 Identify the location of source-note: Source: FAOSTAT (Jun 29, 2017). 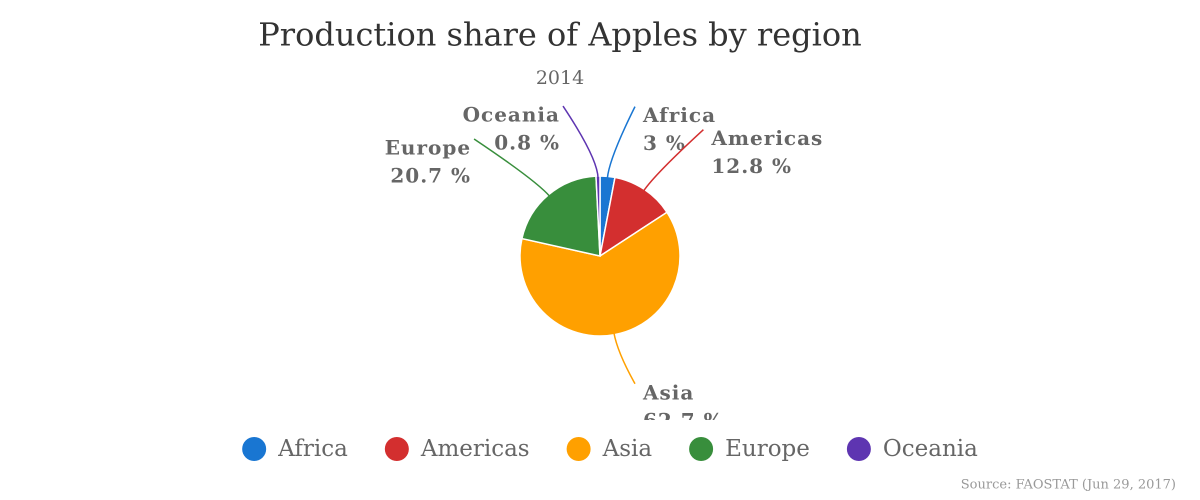
(1068, 485).